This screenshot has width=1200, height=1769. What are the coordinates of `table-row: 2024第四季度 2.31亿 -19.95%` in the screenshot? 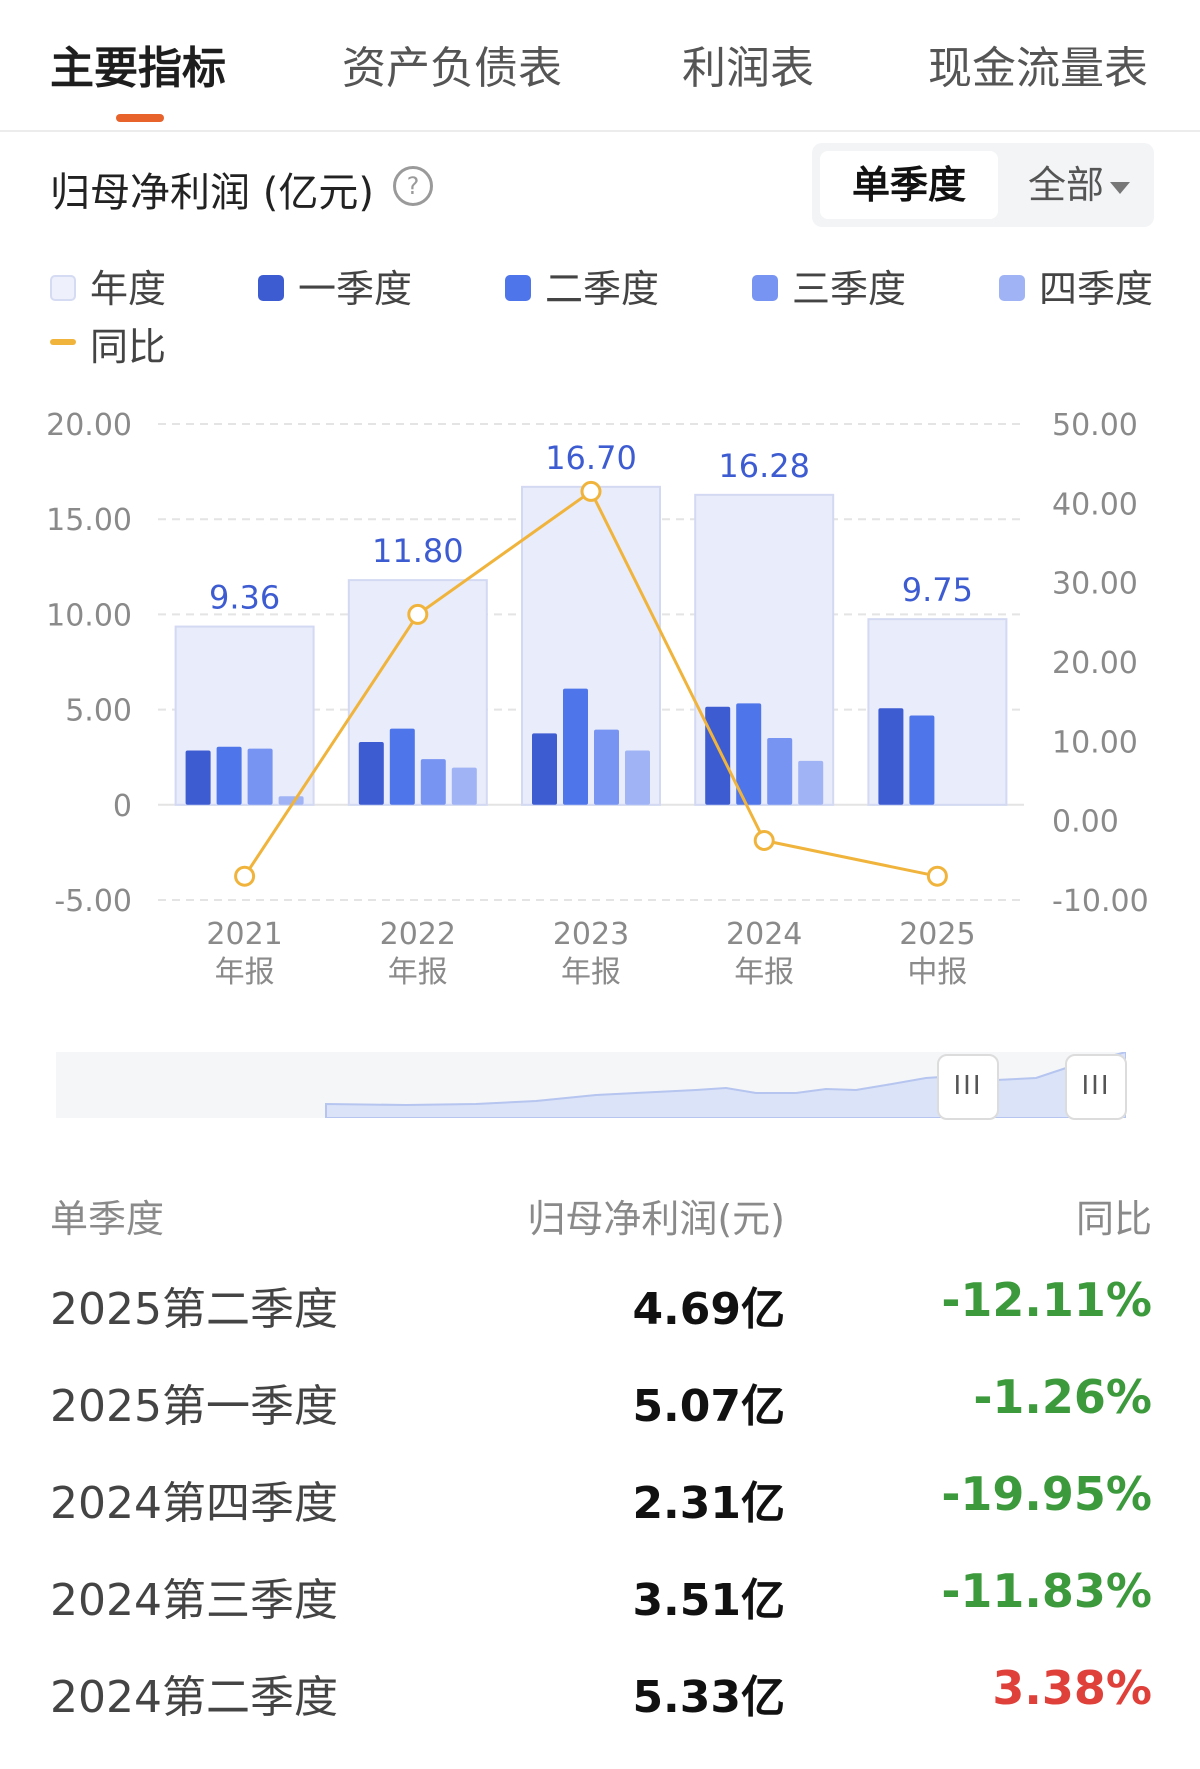 It's located at (600, 1507).